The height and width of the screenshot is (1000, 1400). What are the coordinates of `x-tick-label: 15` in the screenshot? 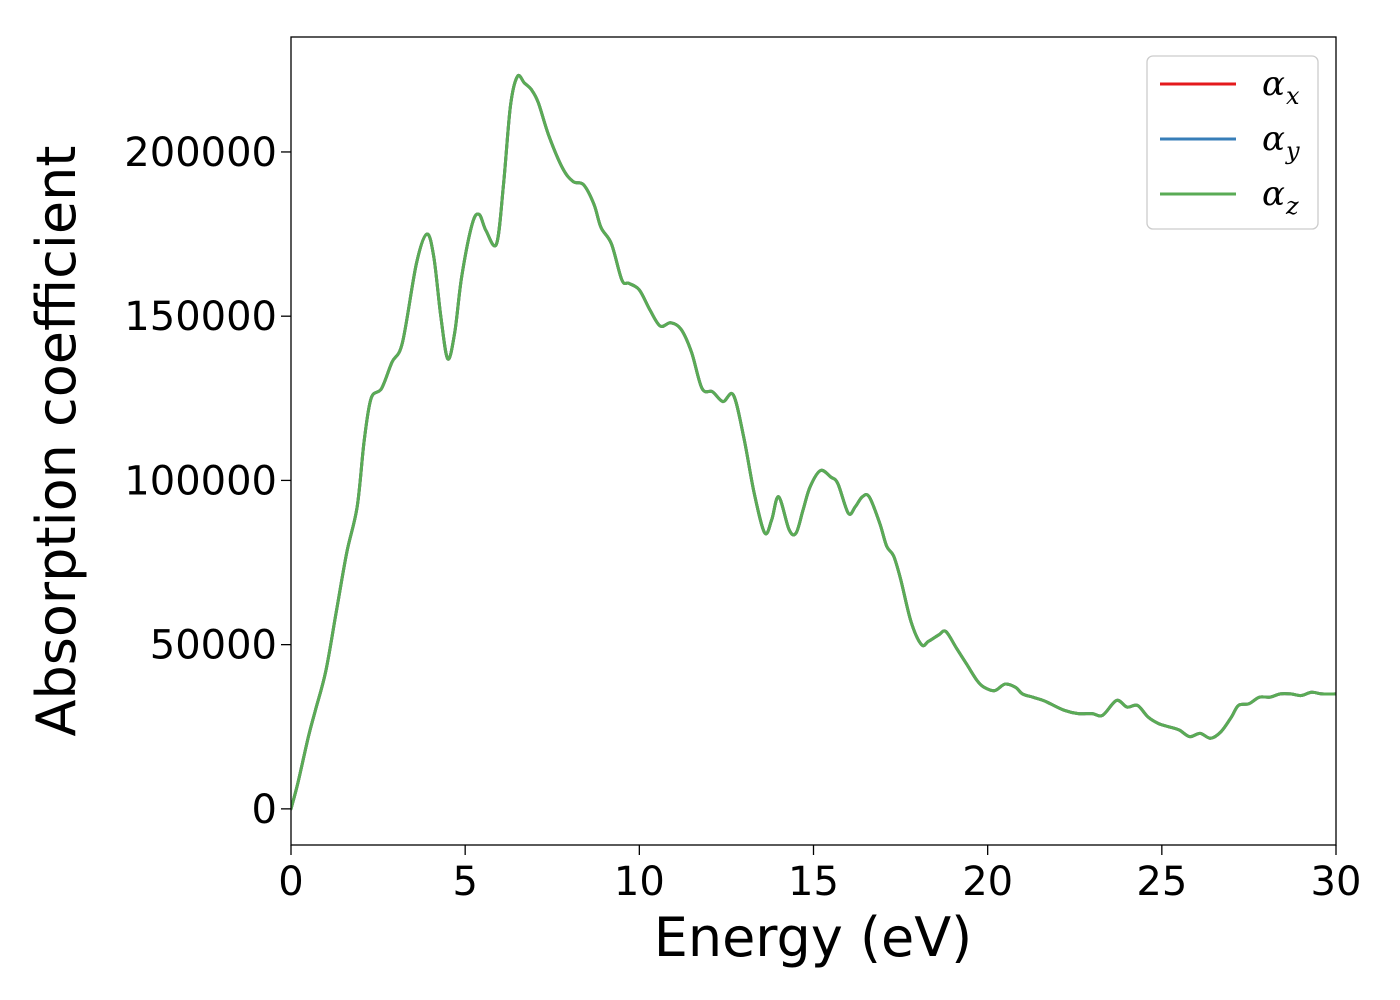 It's located at (813, 882).